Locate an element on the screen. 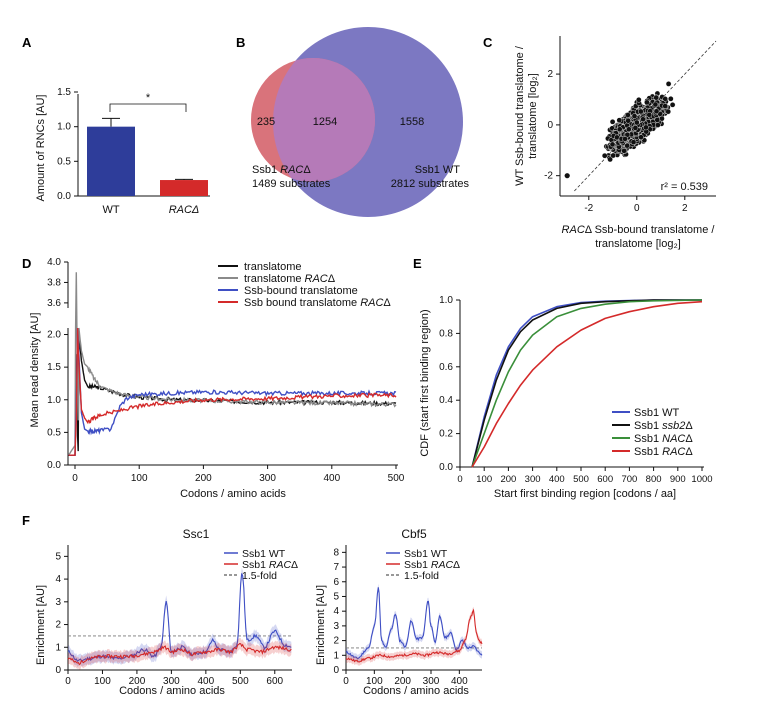  panel-a-label: A is located at coordinates (27, 42).